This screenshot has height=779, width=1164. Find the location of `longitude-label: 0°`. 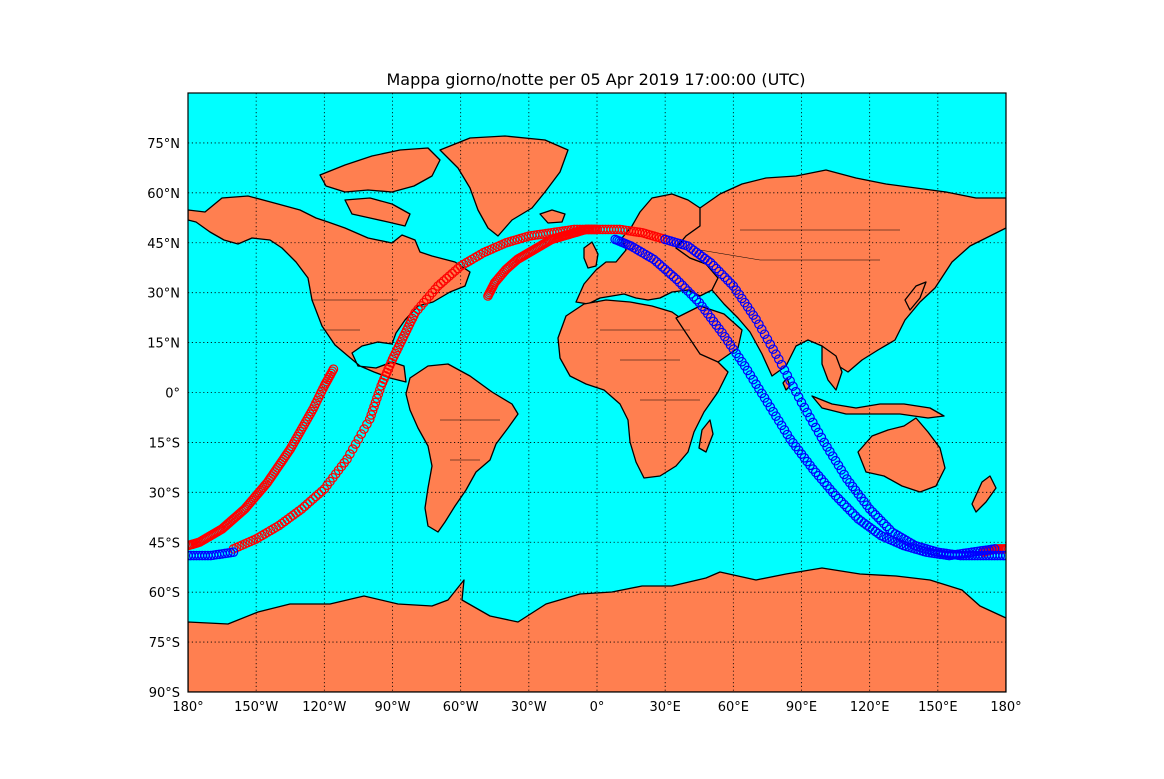

longitude-label: 0° is located at coordinates (597, 707).